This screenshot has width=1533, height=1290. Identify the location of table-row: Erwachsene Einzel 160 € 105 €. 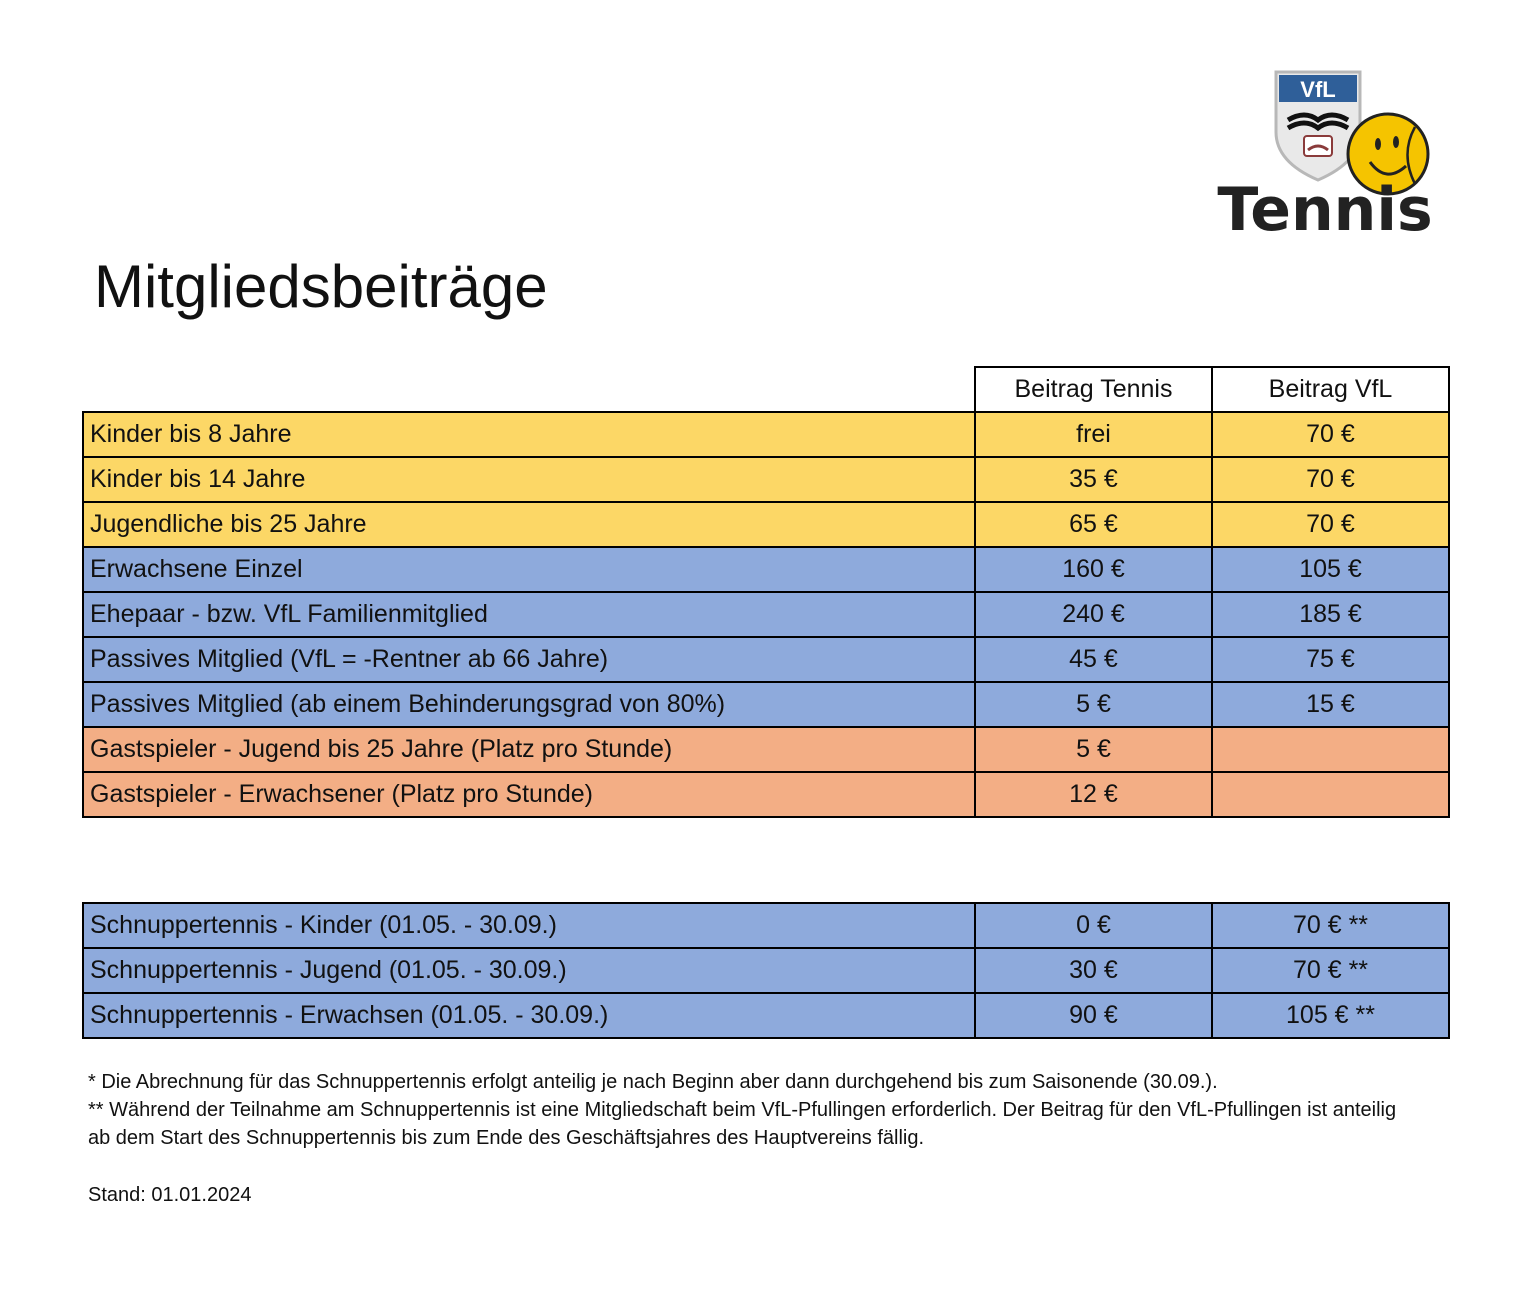
(766, 569).